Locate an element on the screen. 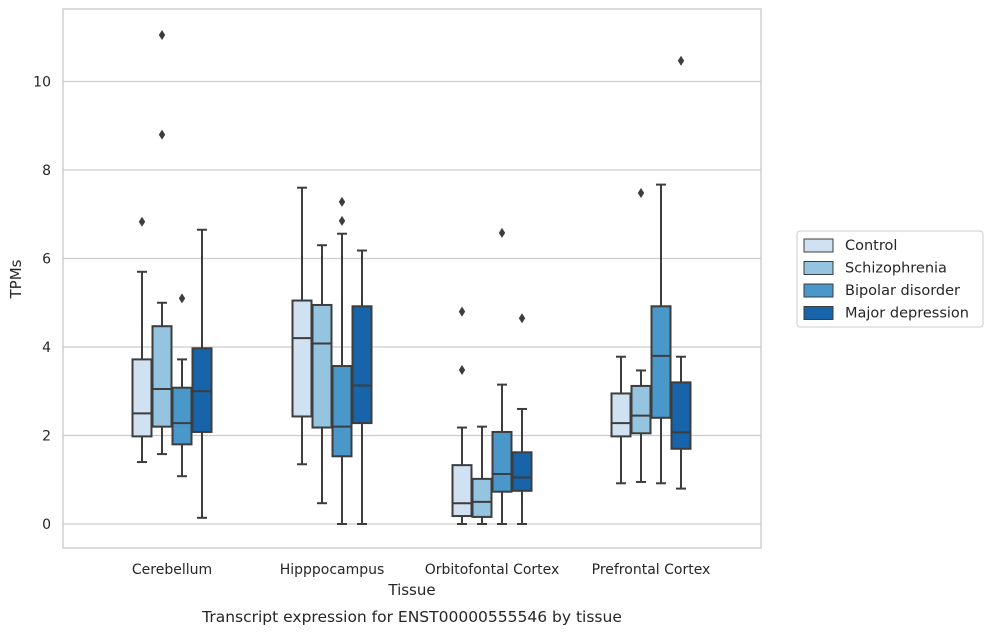  x-tick-label: Cerebellum is located at coordinates (172, 570).